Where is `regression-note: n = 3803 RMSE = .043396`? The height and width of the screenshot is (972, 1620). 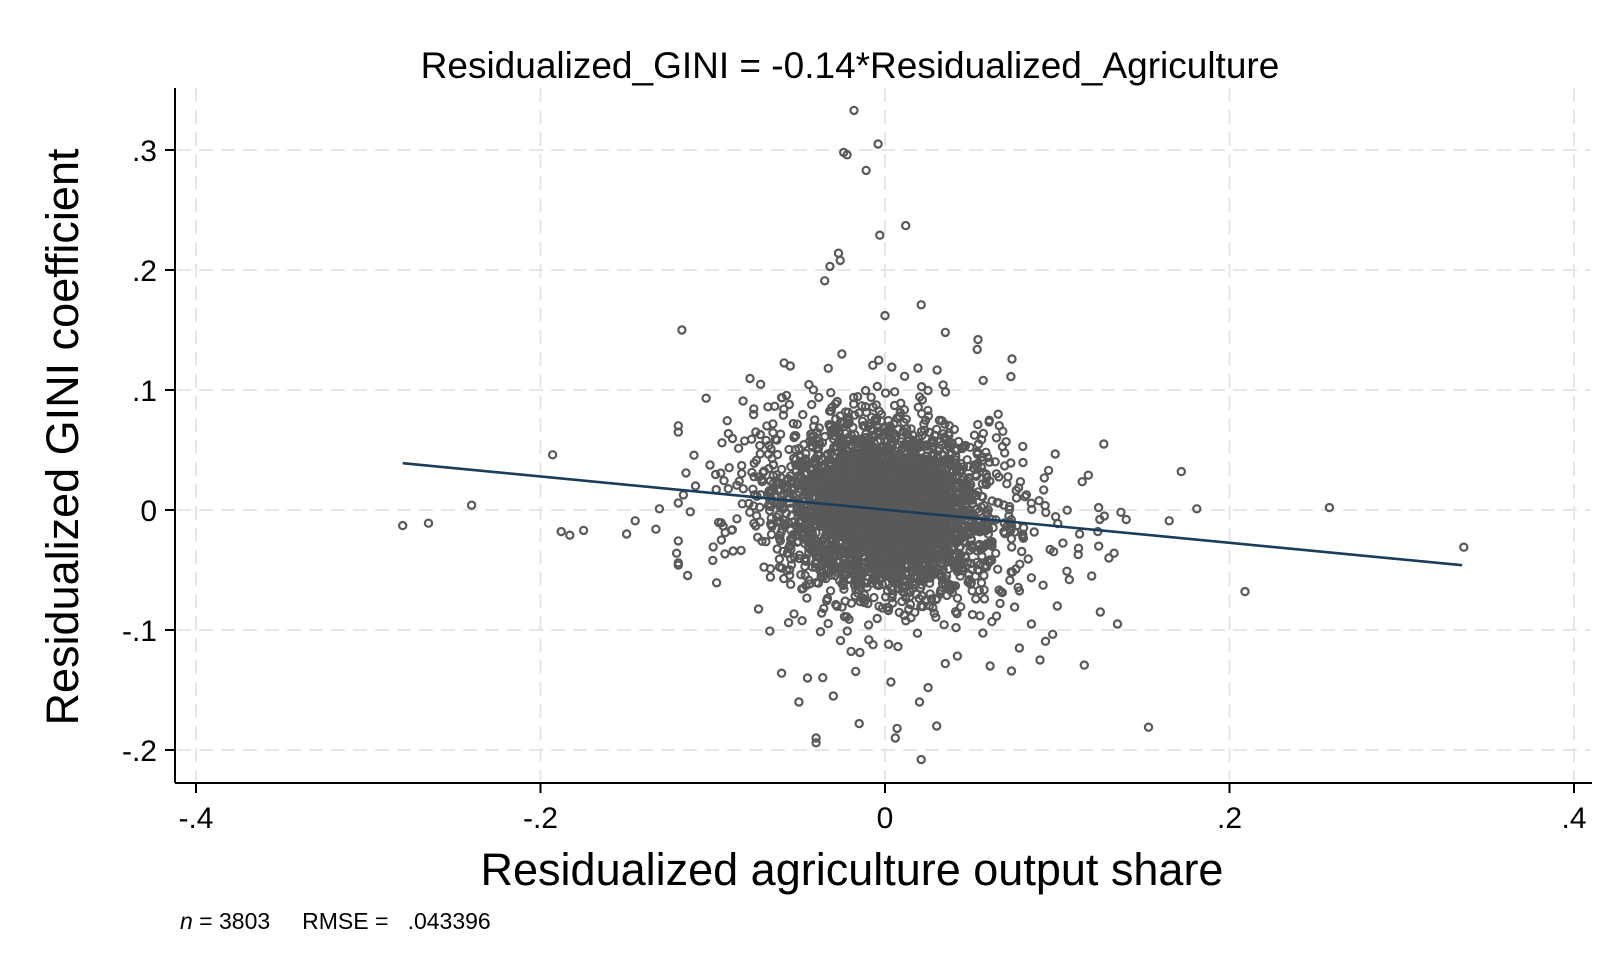
regression-note: n = 3803 RMSE = .043396 is located at coordinates (335, 921).